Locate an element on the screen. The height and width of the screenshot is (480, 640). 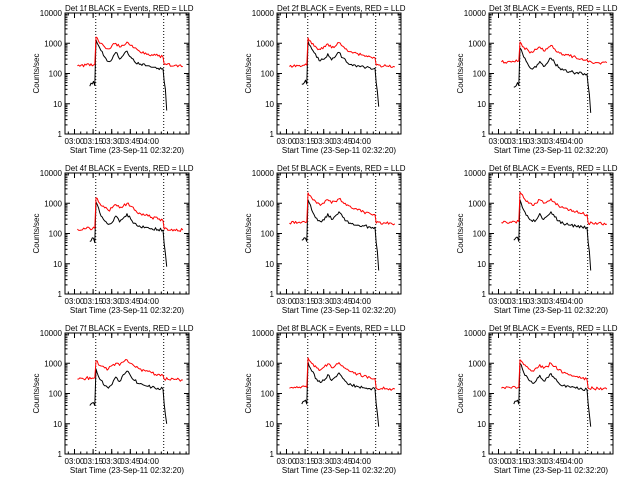
chart-title: Det 8f BLACK = Events, RED = LLD is located at coordinates (341, 328).